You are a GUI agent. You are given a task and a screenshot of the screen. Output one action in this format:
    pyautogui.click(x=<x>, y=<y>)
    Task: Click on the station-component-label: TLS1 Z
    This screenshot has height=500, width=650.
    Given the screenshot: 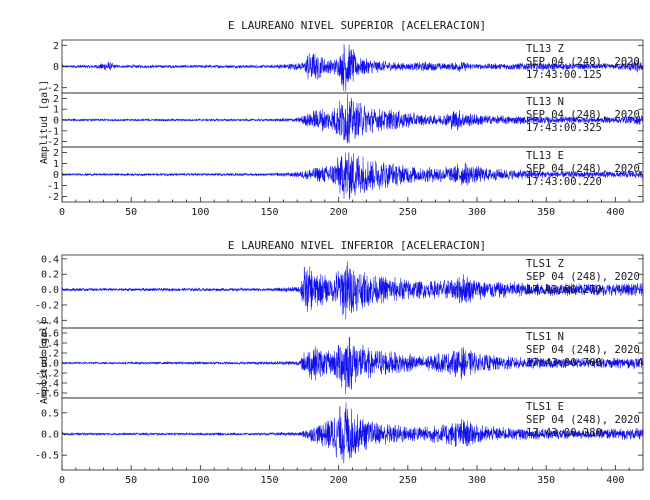 What is the action you would take?
    pyautogui.click(x=545, y=264)
    